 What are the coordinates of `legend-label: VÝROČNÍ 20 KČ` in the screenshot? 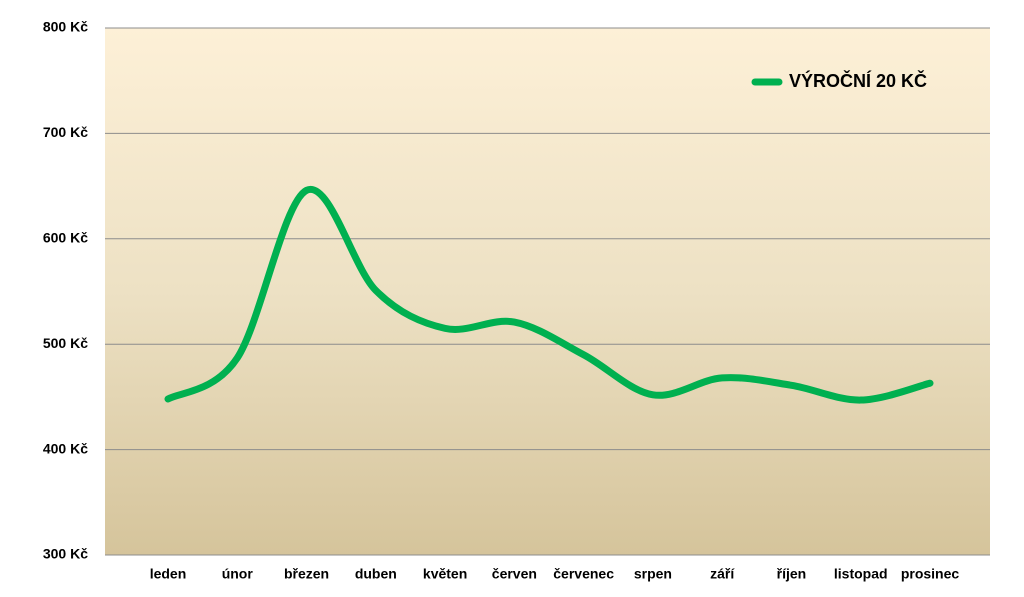 It's located at (858, 80).